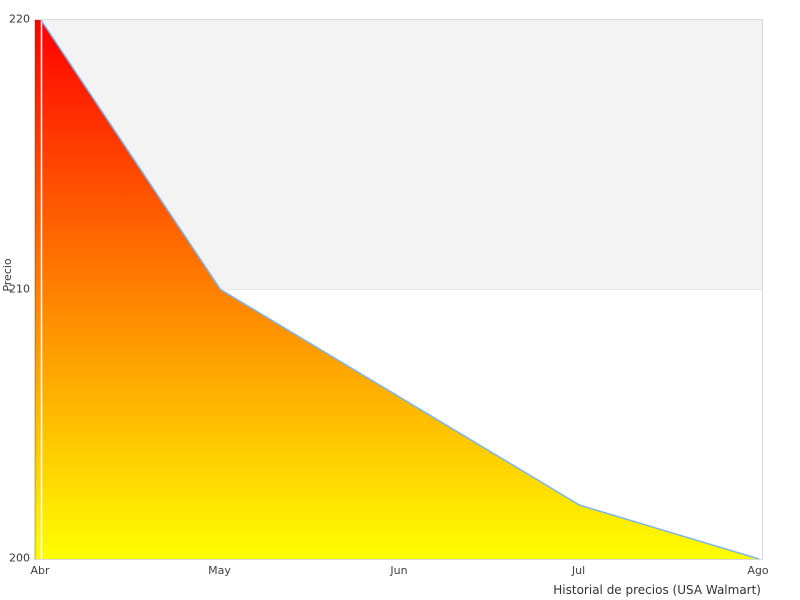 The width and height of the screenshot is (800, 600). I want to click on plot-left-edge-line, so click(36, 289).